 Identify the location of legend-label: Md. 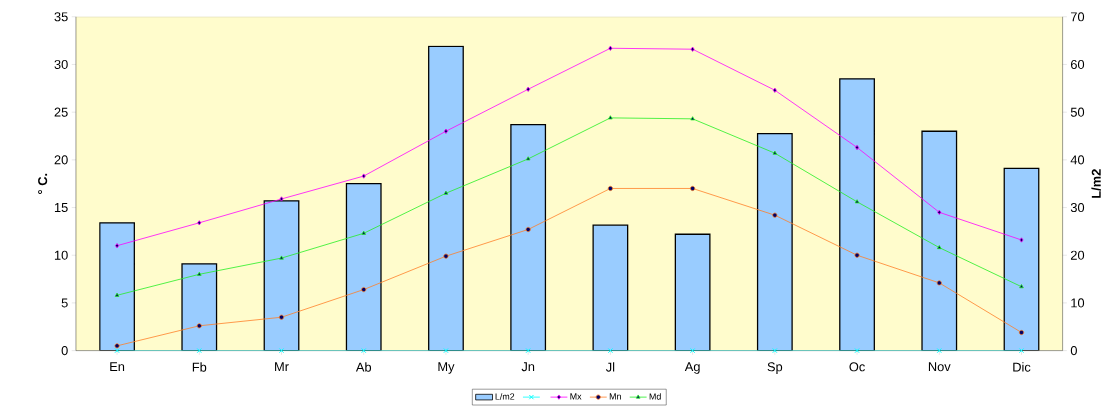
(655, 396).